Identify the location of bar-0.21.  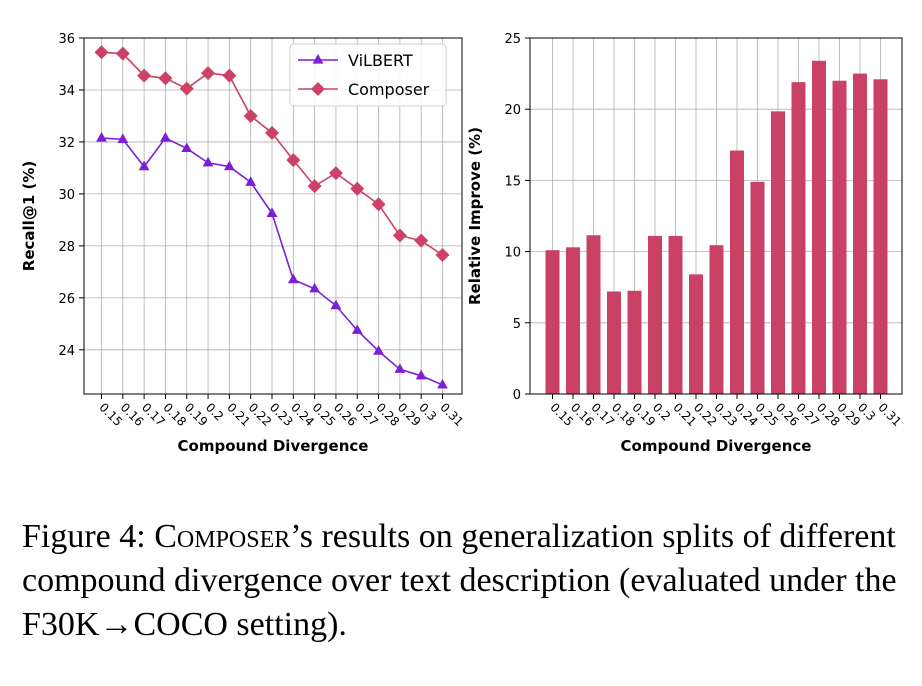
(675, 314).